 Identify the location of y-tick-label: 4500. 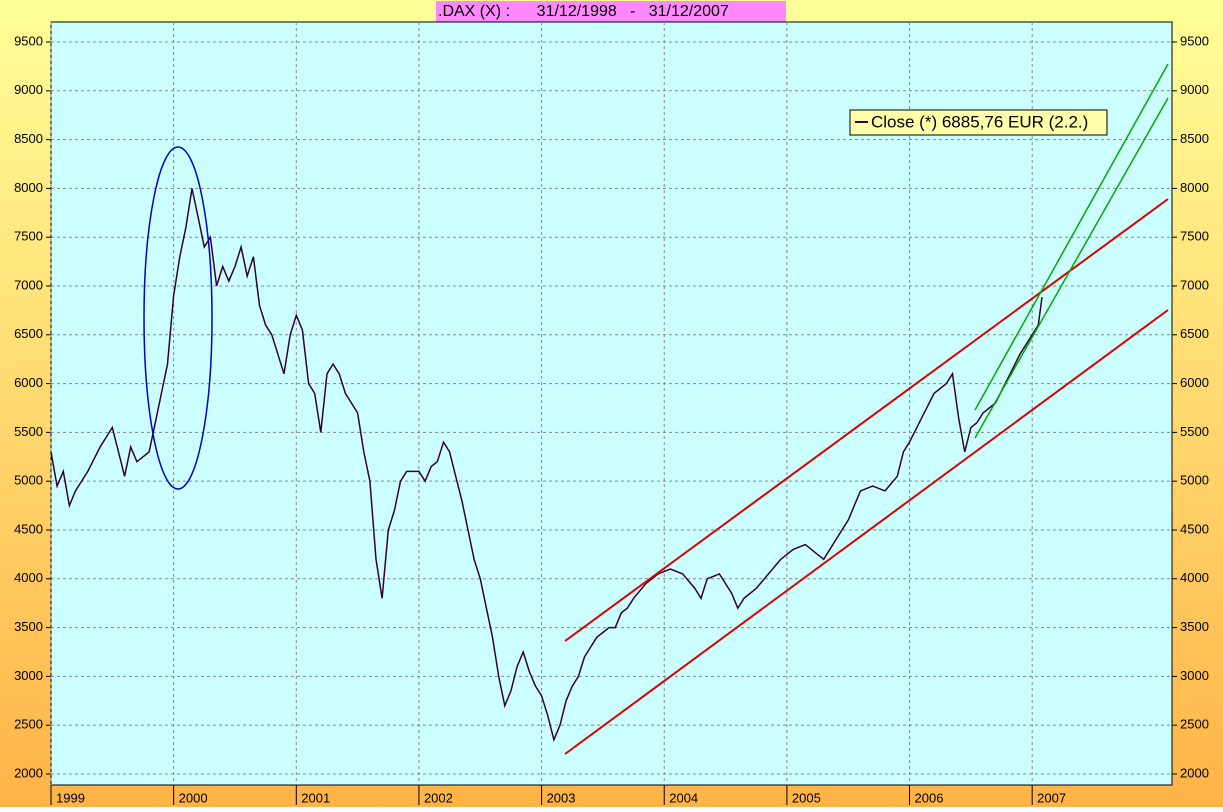
(28, 528).